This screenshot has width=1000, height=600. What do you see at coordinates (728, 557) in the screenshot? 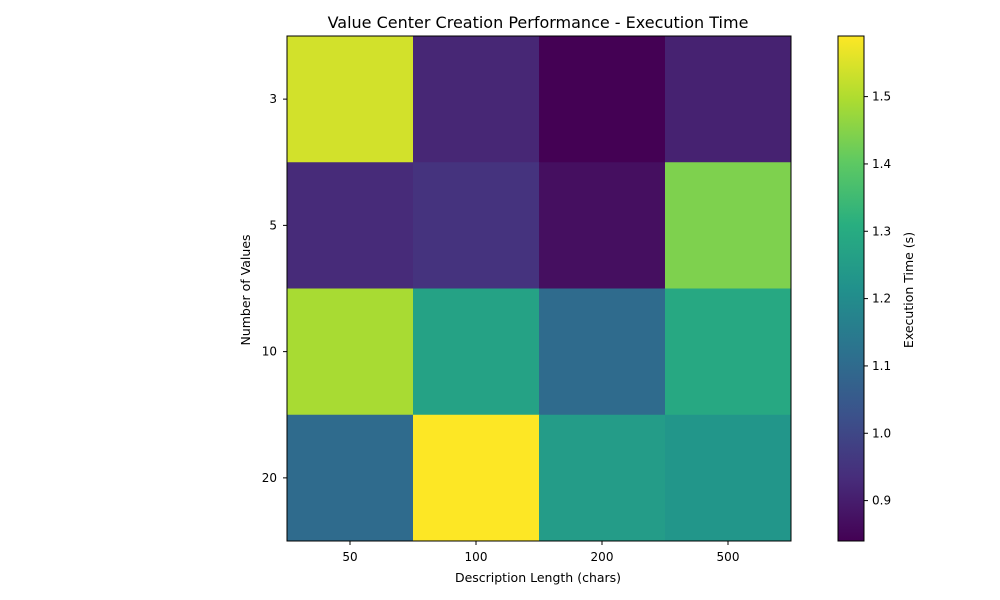
I see `x-tick-label: 500` at bounding box center [728, 557].